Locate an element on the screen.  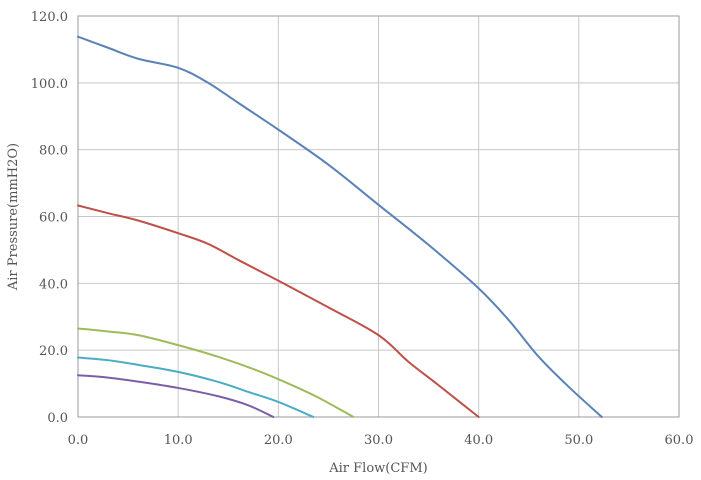
x-tick-label: 20.0 is located at coordinates (278, 440).